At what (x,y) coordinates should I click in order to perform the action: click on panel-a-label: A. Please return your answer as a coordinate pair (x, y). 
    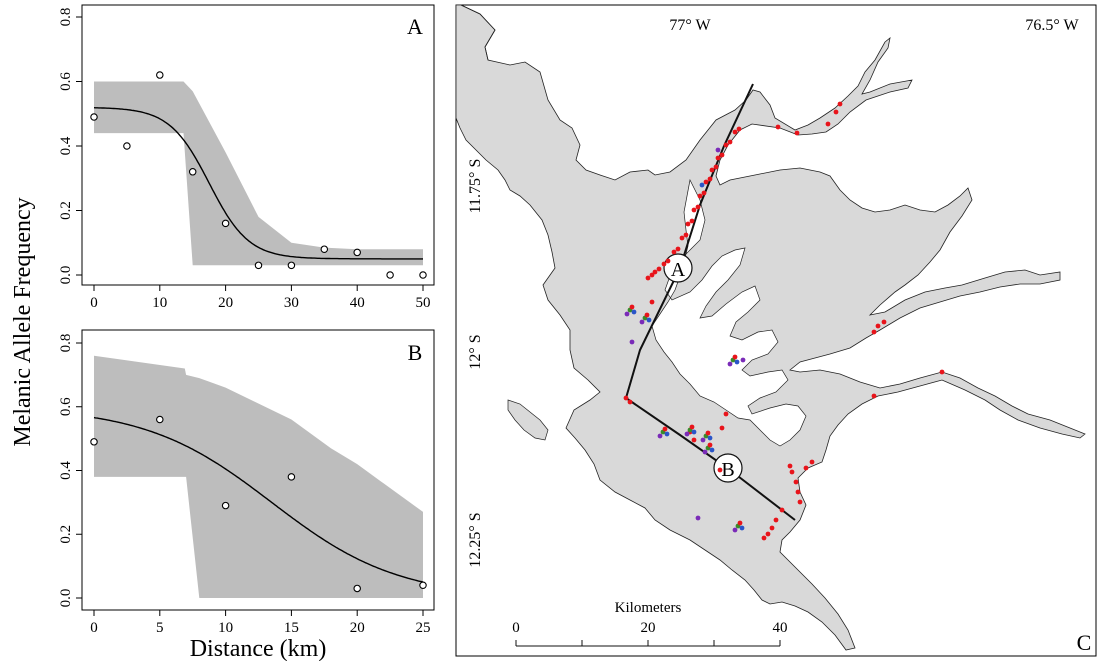
    Looking at the image, I should click on (415, 26).